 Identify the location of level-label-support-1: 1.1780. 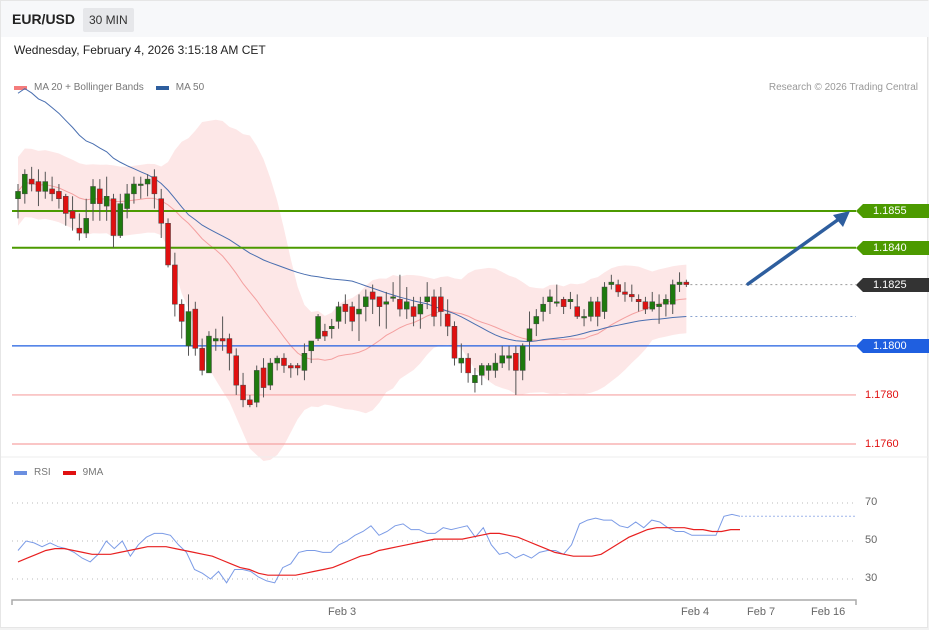
(882, 395).